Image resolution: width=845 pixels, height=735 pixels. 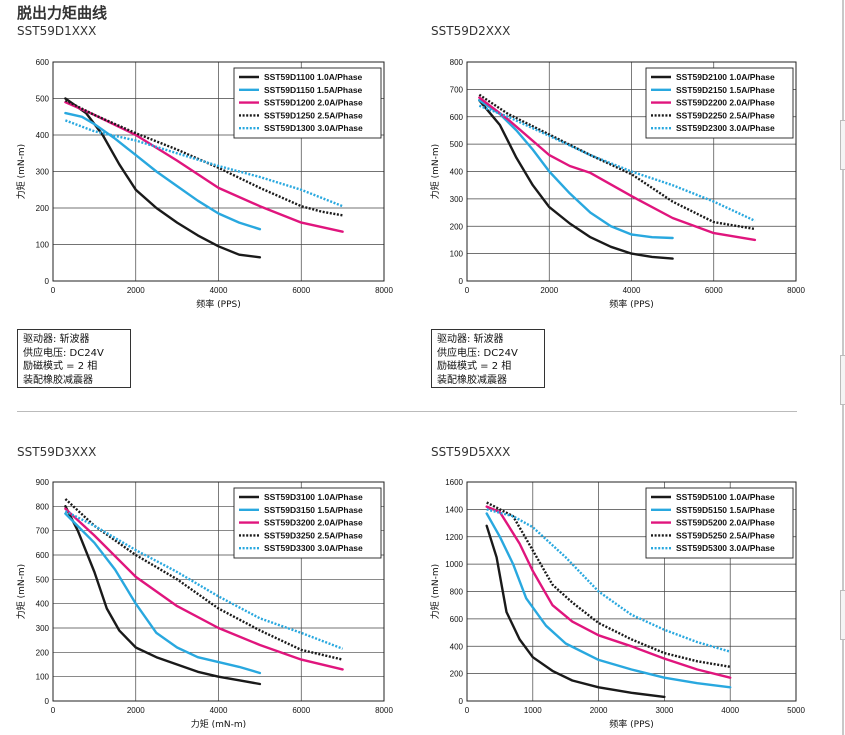 I want to click on legend-label: SST59D5300 3.0A/Phase, so click(x=725, y=548).